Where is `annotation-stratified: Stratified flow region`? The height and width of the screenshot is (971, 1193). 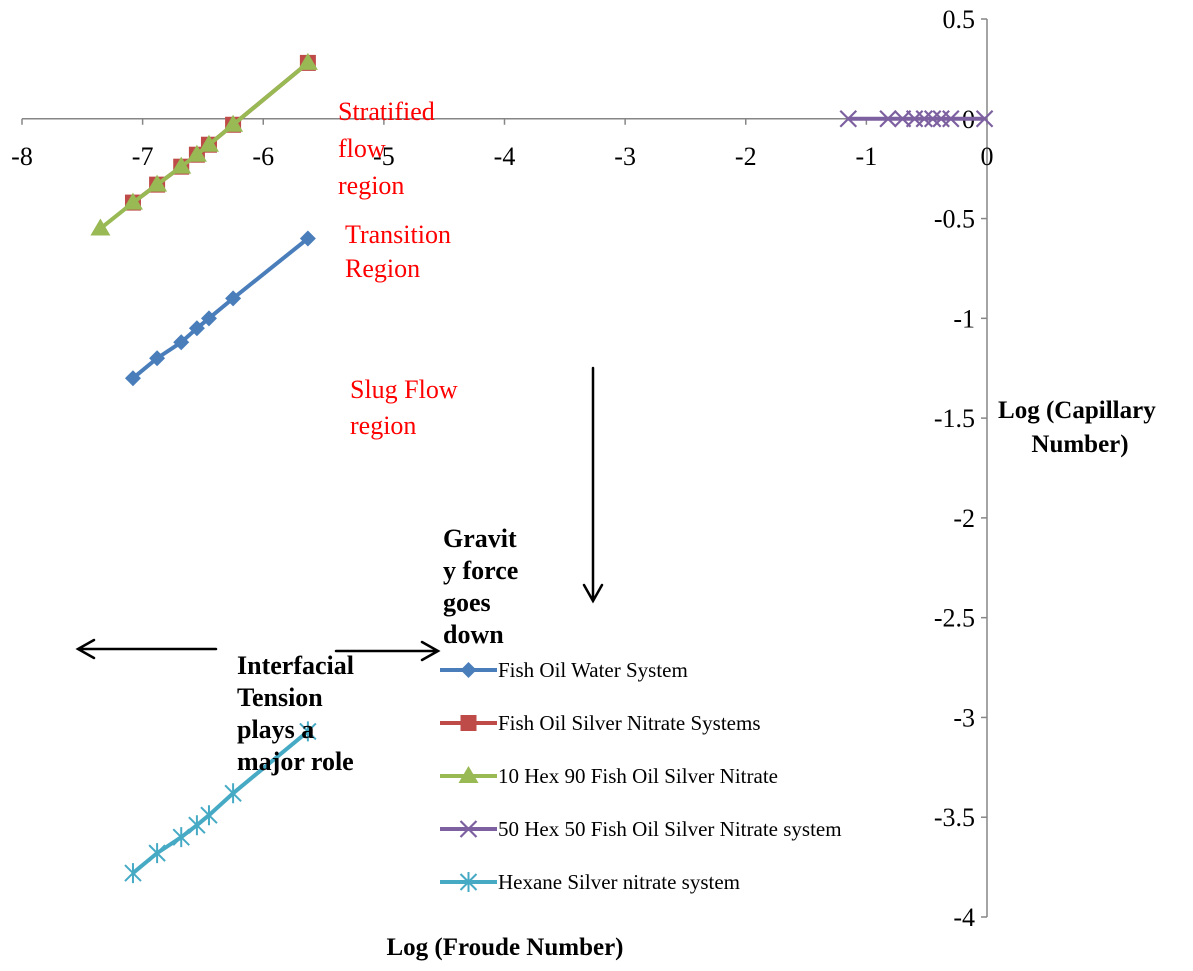 annotation-stratified: Stratified flow region is located at coordinates (386, 148).